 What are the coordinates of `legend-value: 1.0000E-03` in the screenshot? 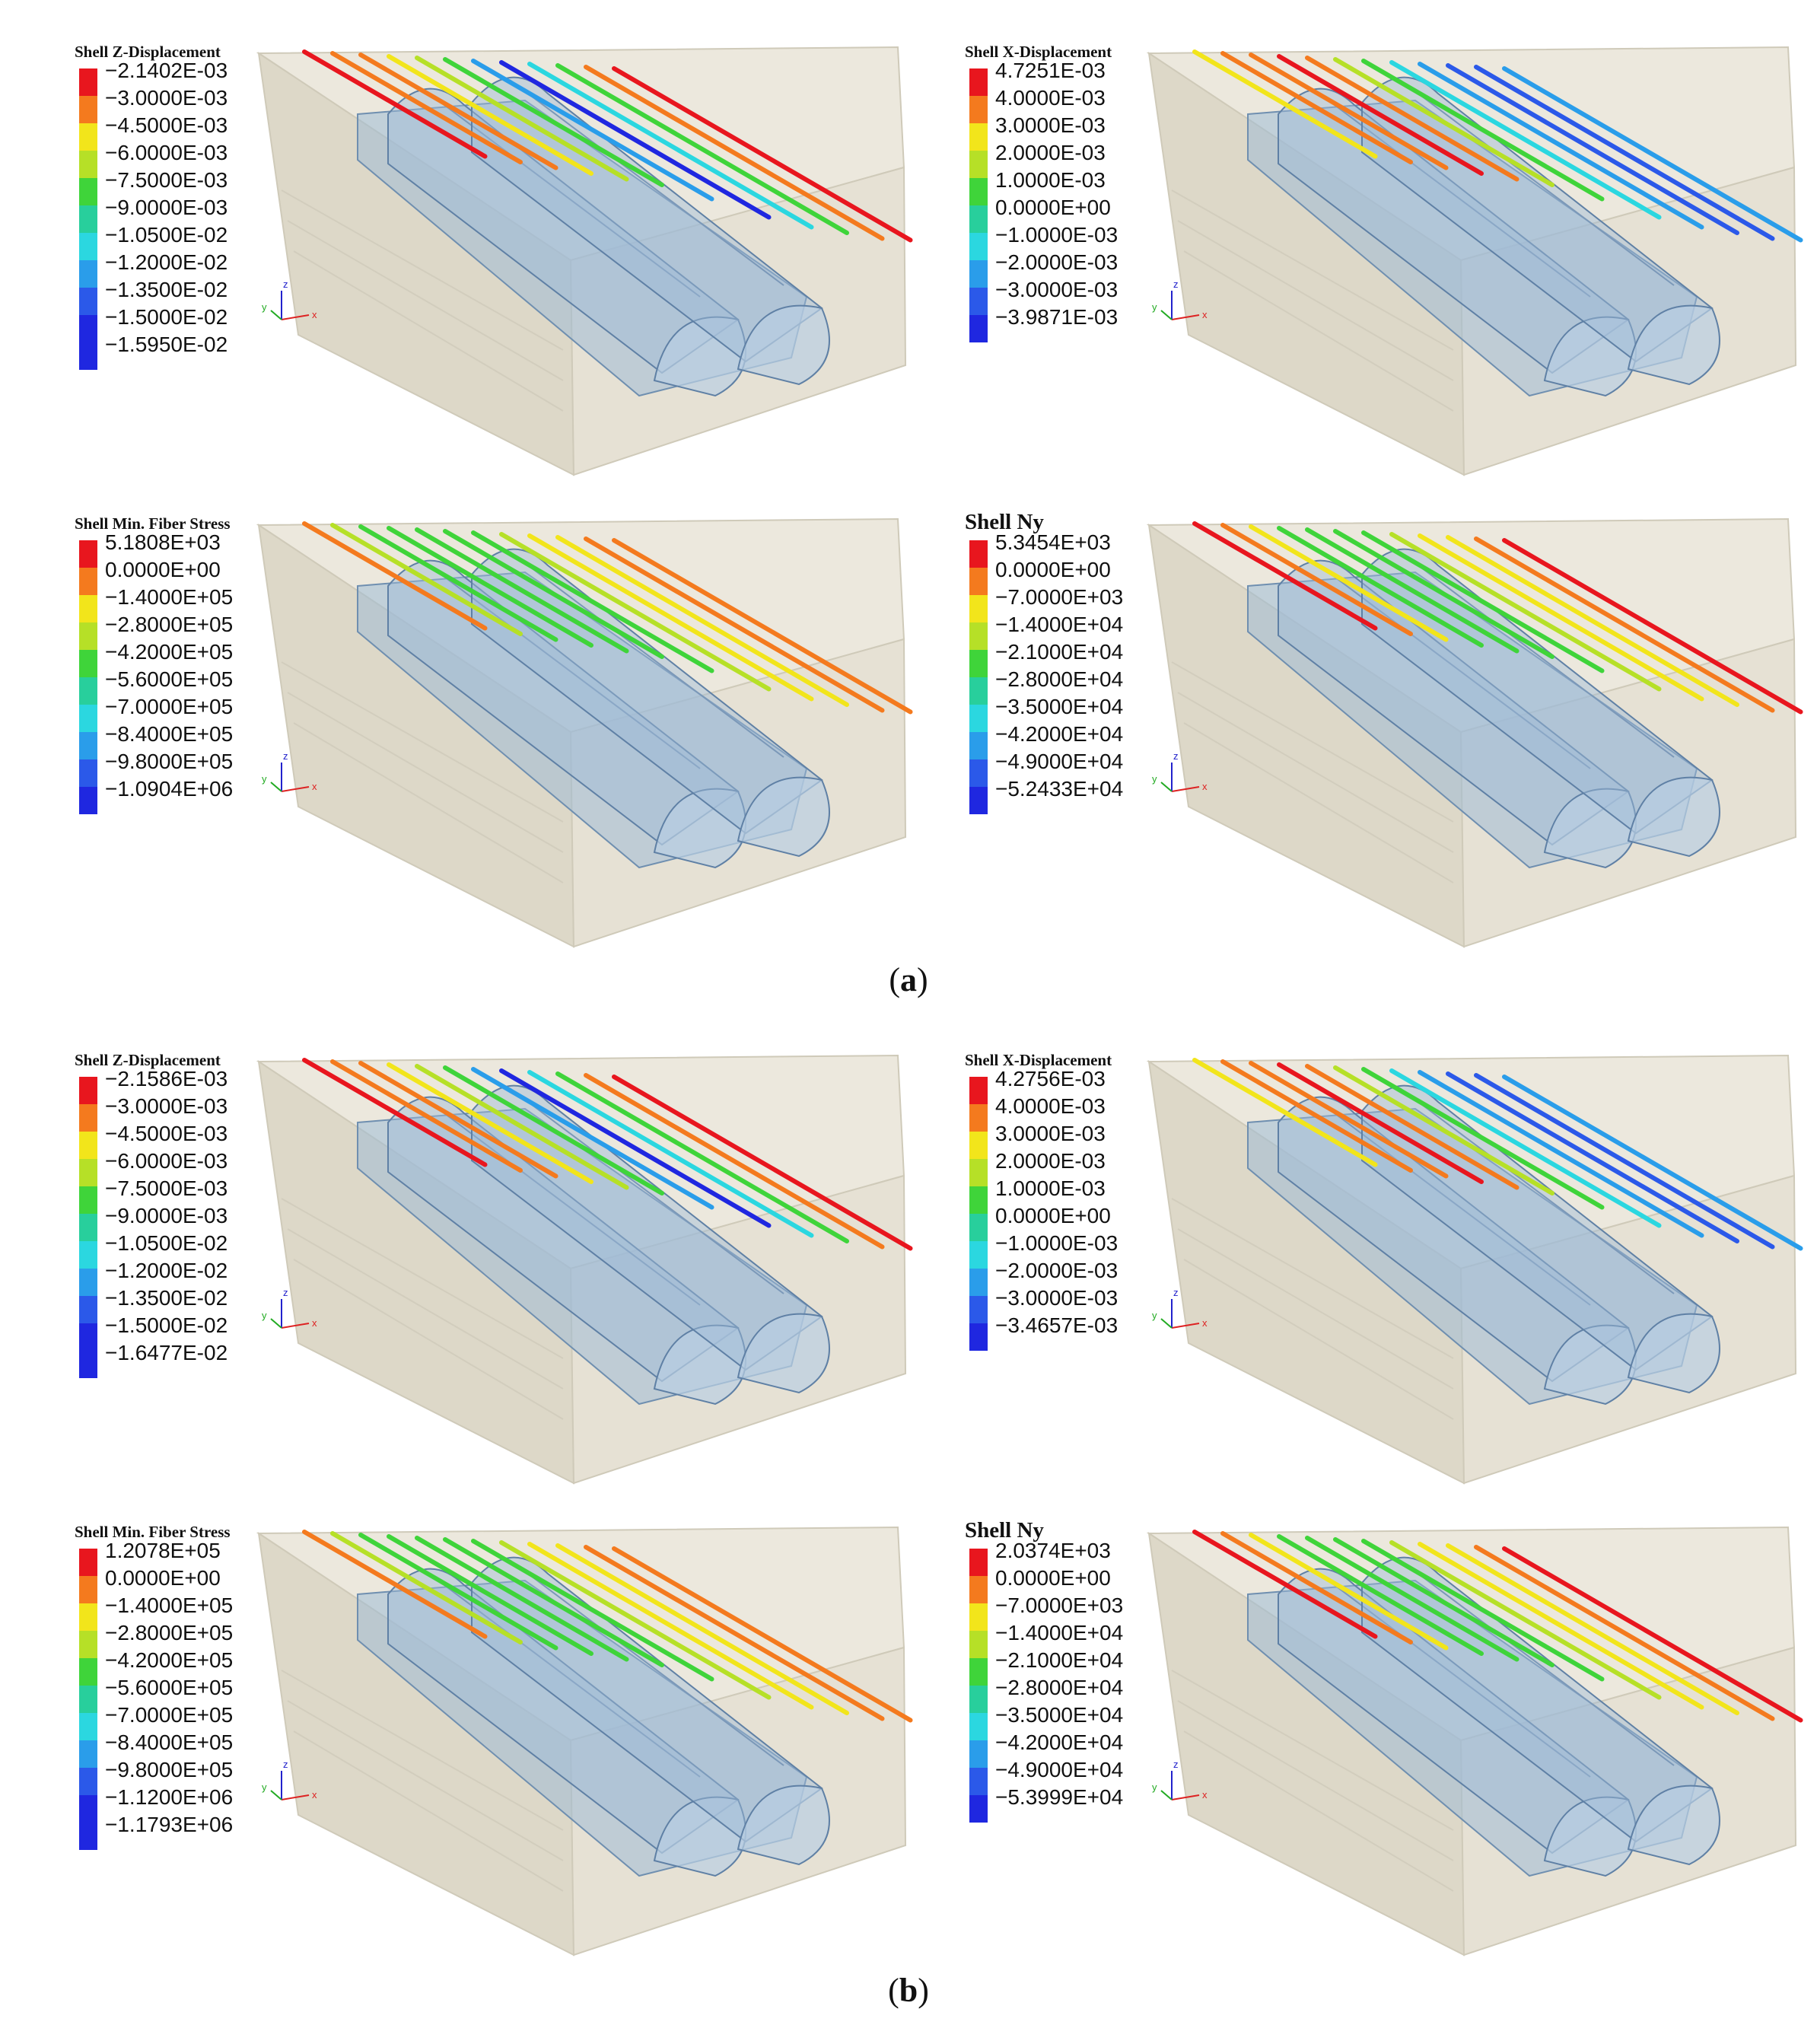 It's located at (1050, 180).